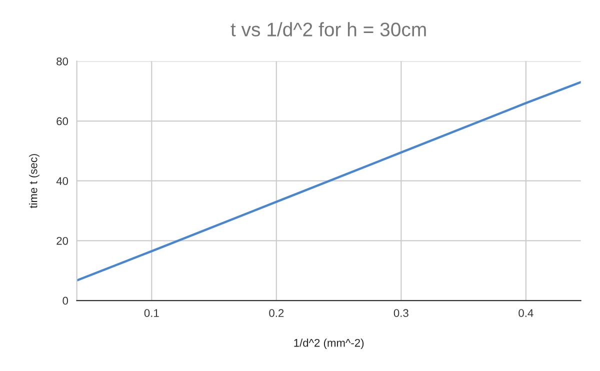 Image resolution: width=600 pixels, height=371 pixels. Describe the element at coordinates (65, 300) in the screenshot. I see `y-tick-label: 0` at that location.